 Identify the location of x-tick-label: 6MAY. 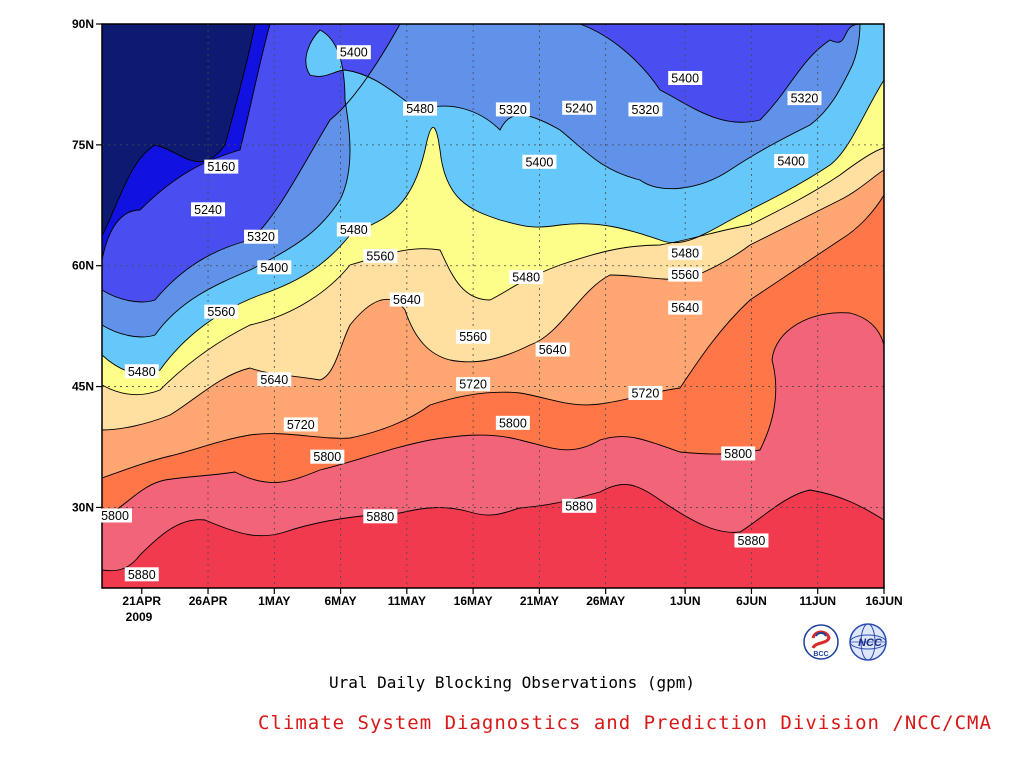
(340, 601).